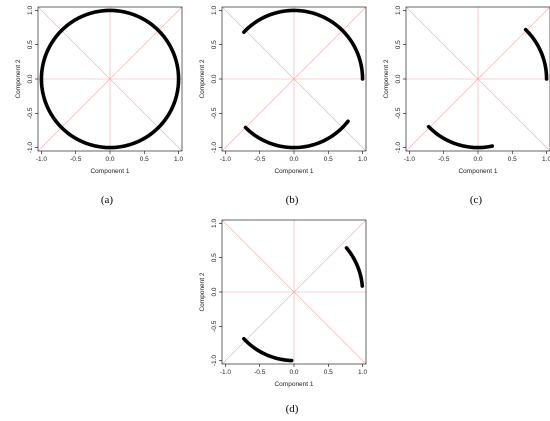 The height and width of the screenshot is (421, 550). I want to click on panel-caption: (c), so click(476, 200).